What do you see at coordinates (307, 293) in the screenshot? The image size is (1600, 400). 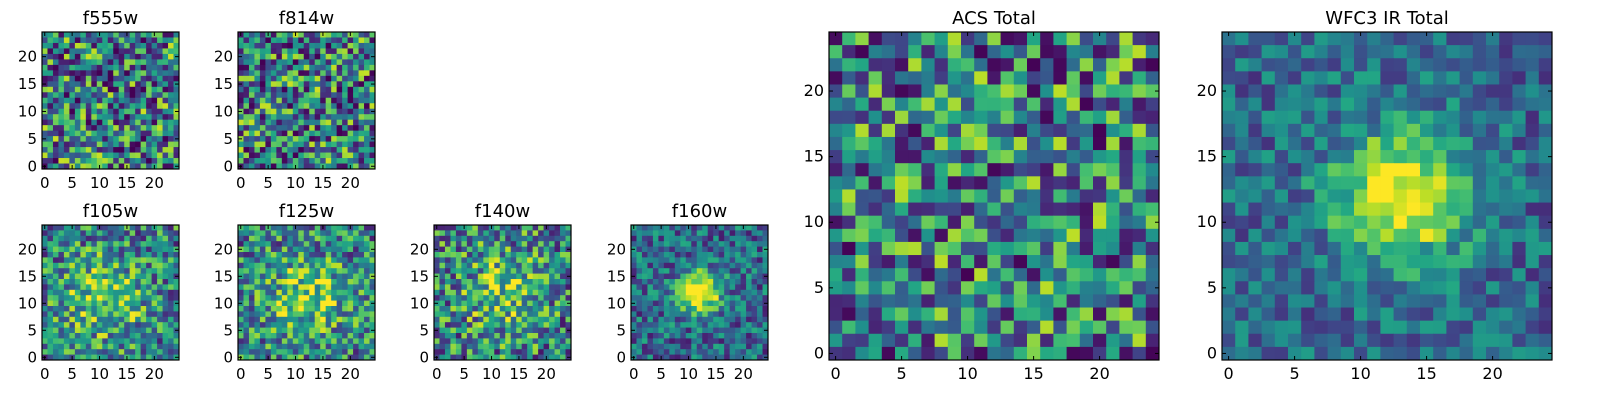 I see `heatmap-cells` at bounding box center [307, 293].